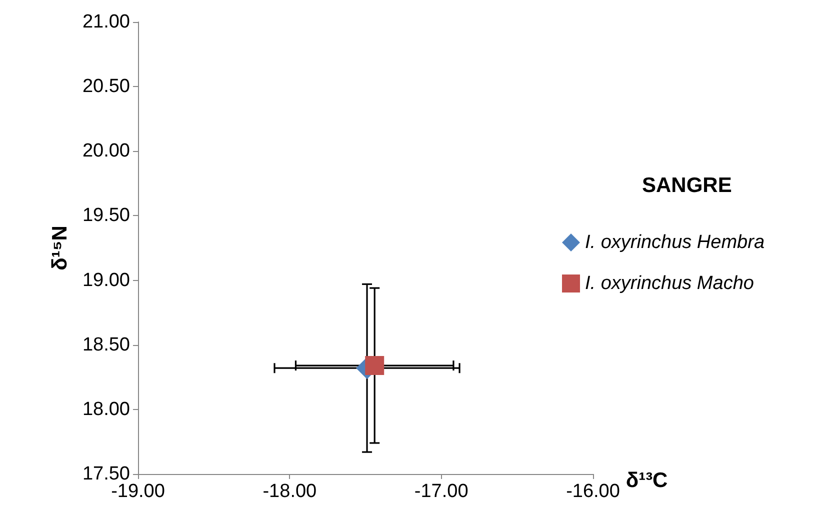 The width and height of the screenshot is (815, 521). Describe the element at coordinates (106, 280) in the screenshot. I see `y-tick-label: 19.00` at that location.